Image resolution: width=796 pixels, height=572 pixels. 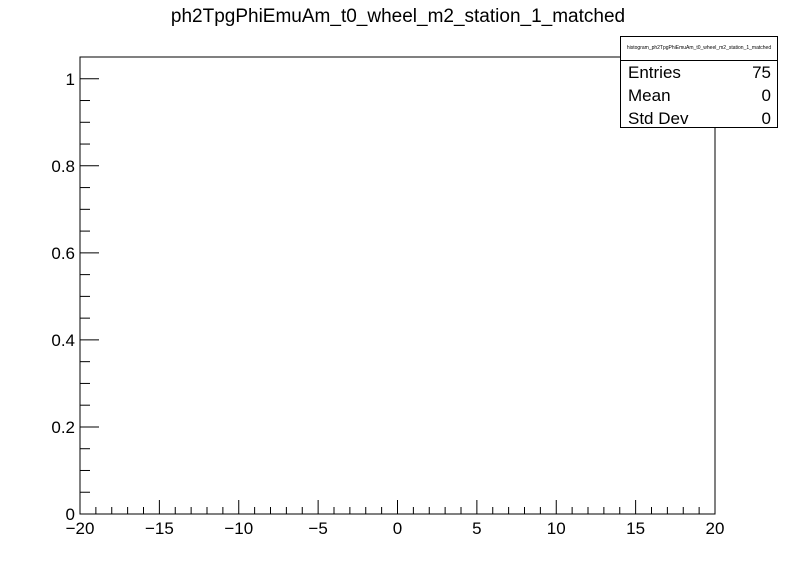 What do you see at coordinates (317, 528) in the screenshot?
I see `x-tick-label: −5` at bounding box center [317, 528].